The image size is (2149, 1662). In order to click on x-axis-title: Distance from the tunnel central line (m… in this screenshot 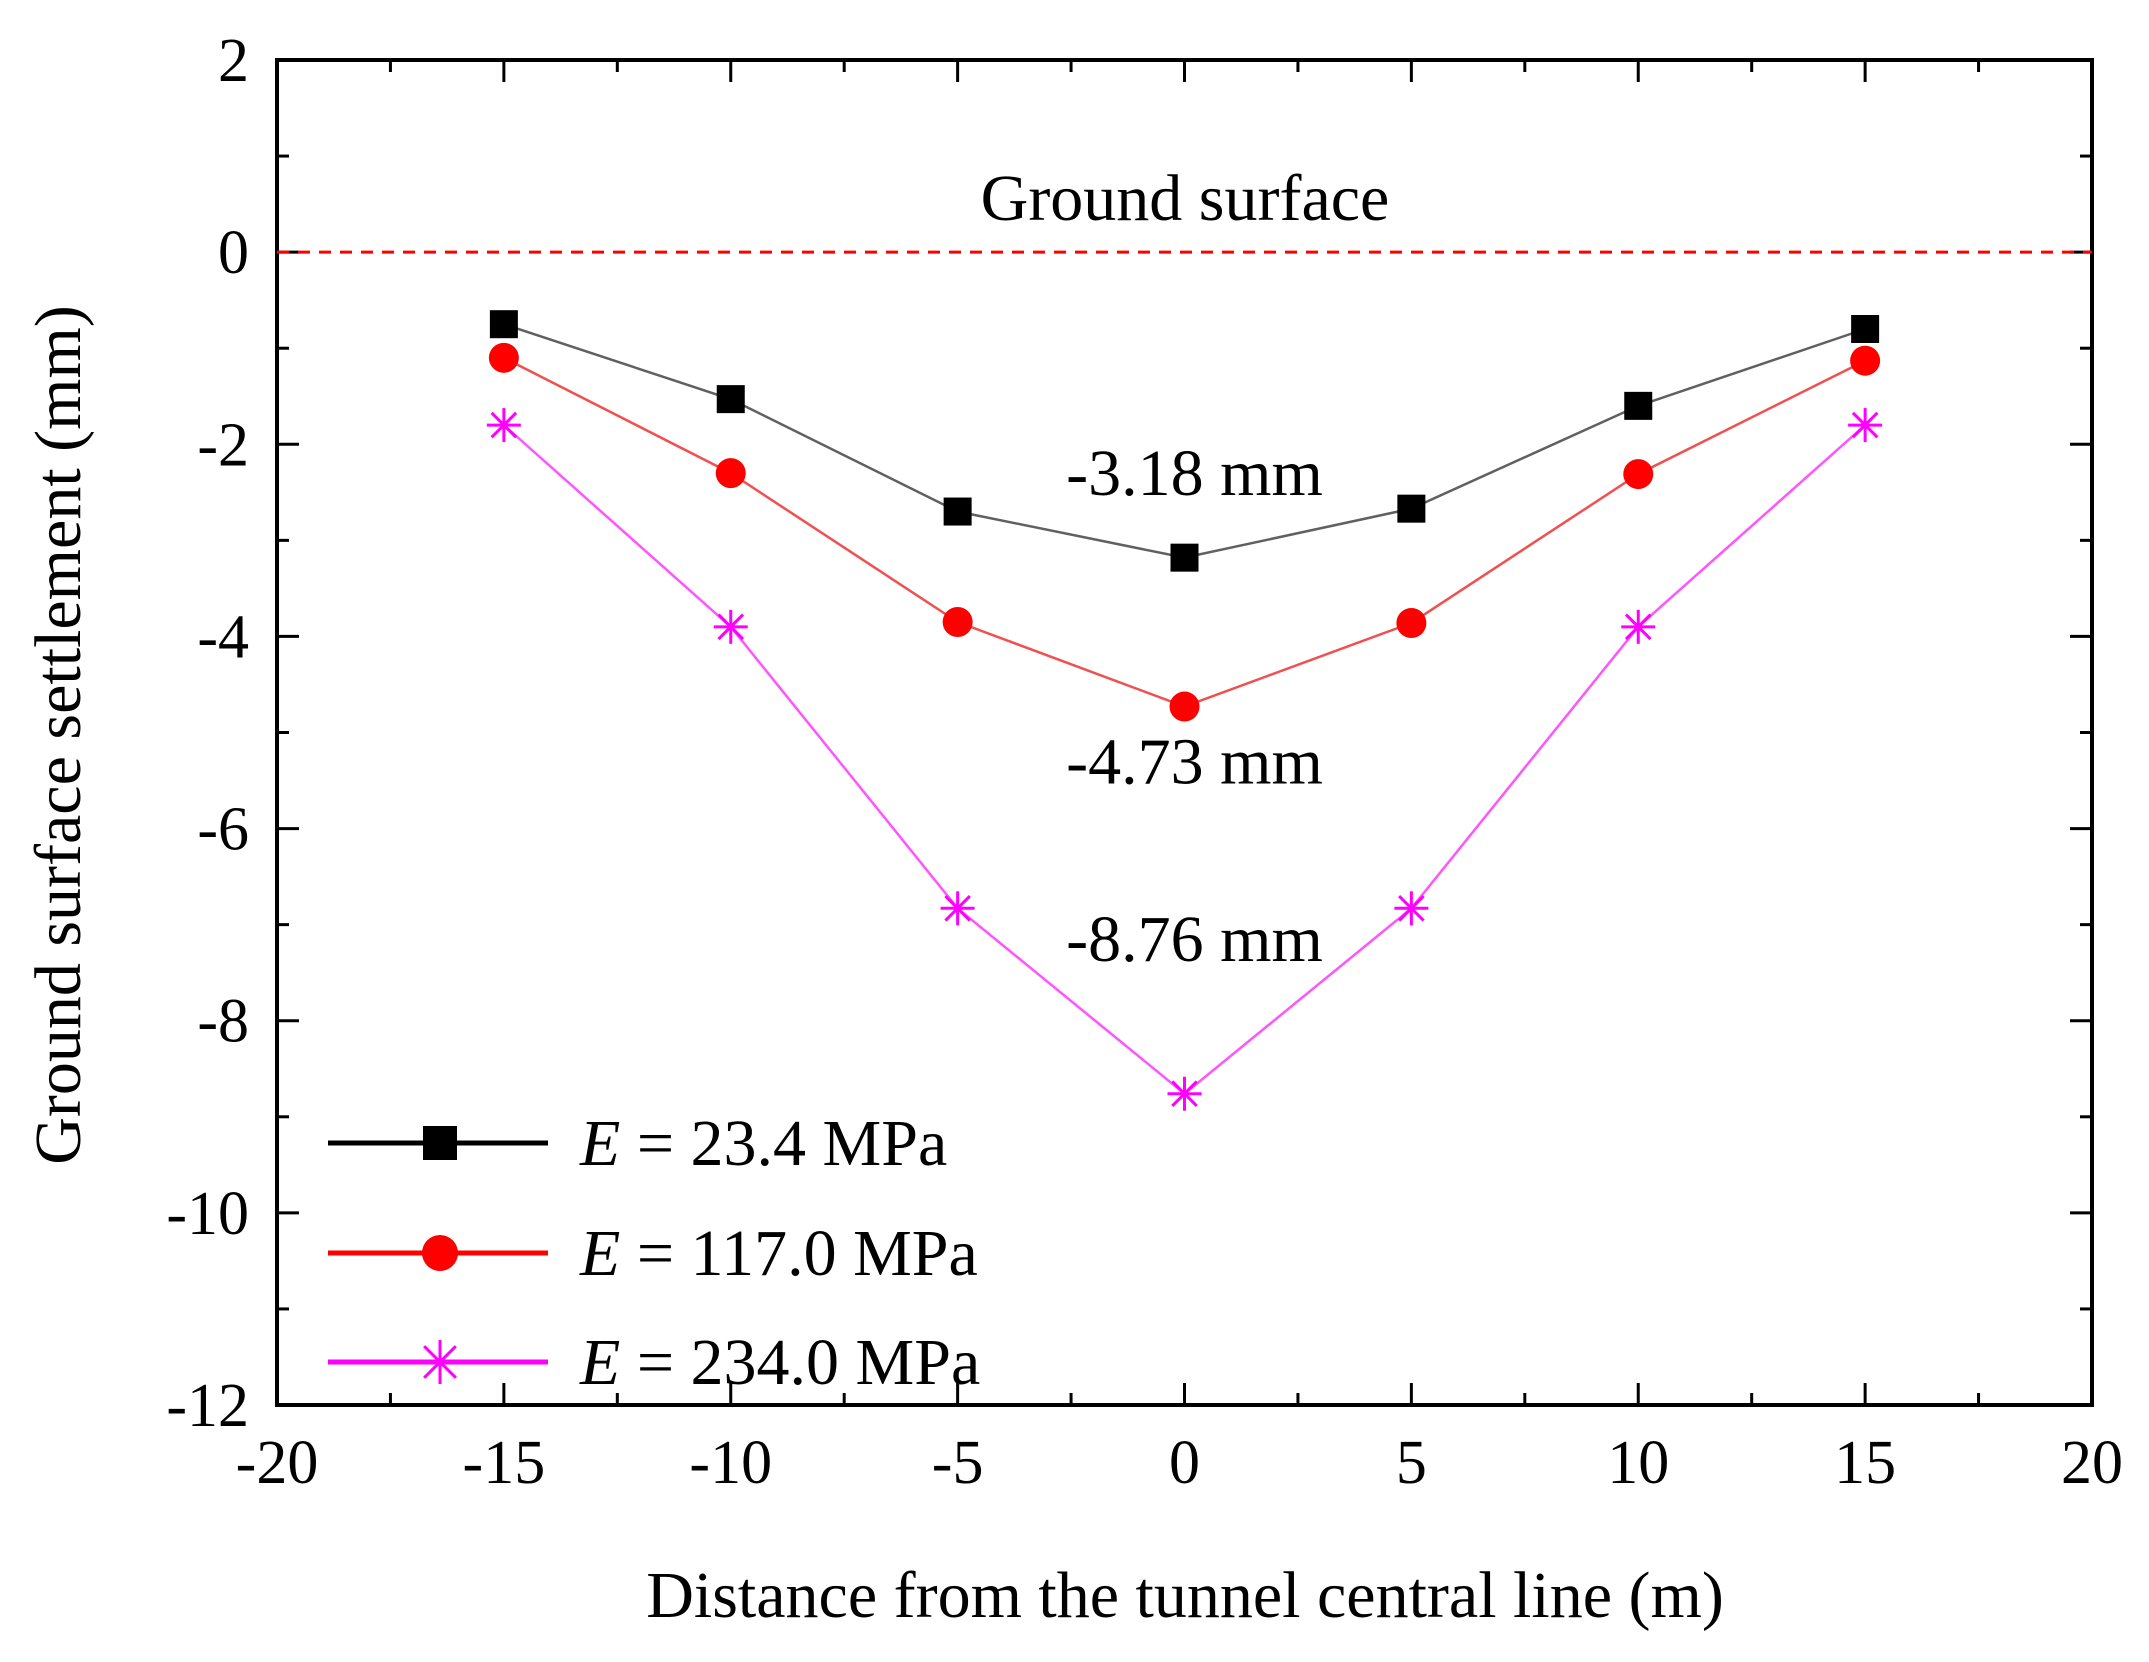, I will do `click(1185, 1595)`.